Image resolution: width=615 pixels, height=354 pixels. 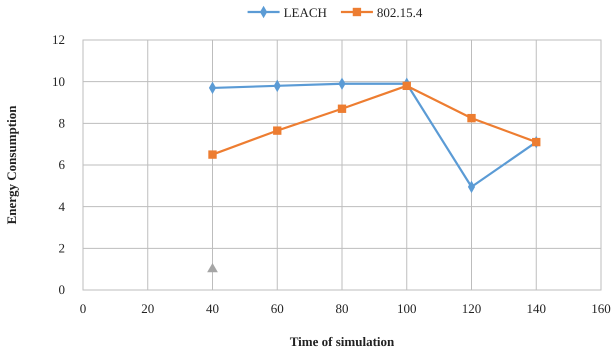 I want to click on x-tick-label: 120, so click(x=472, y=308).